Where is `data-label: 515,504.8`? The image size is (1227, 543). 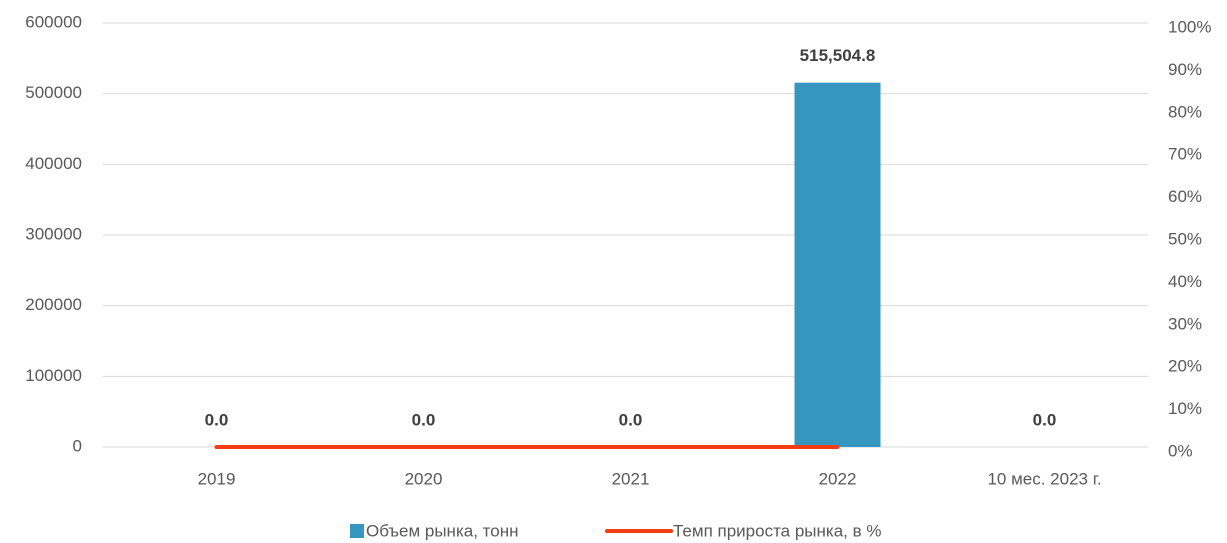 data-label: 515,504.8 is located at coordinates (838, 55).